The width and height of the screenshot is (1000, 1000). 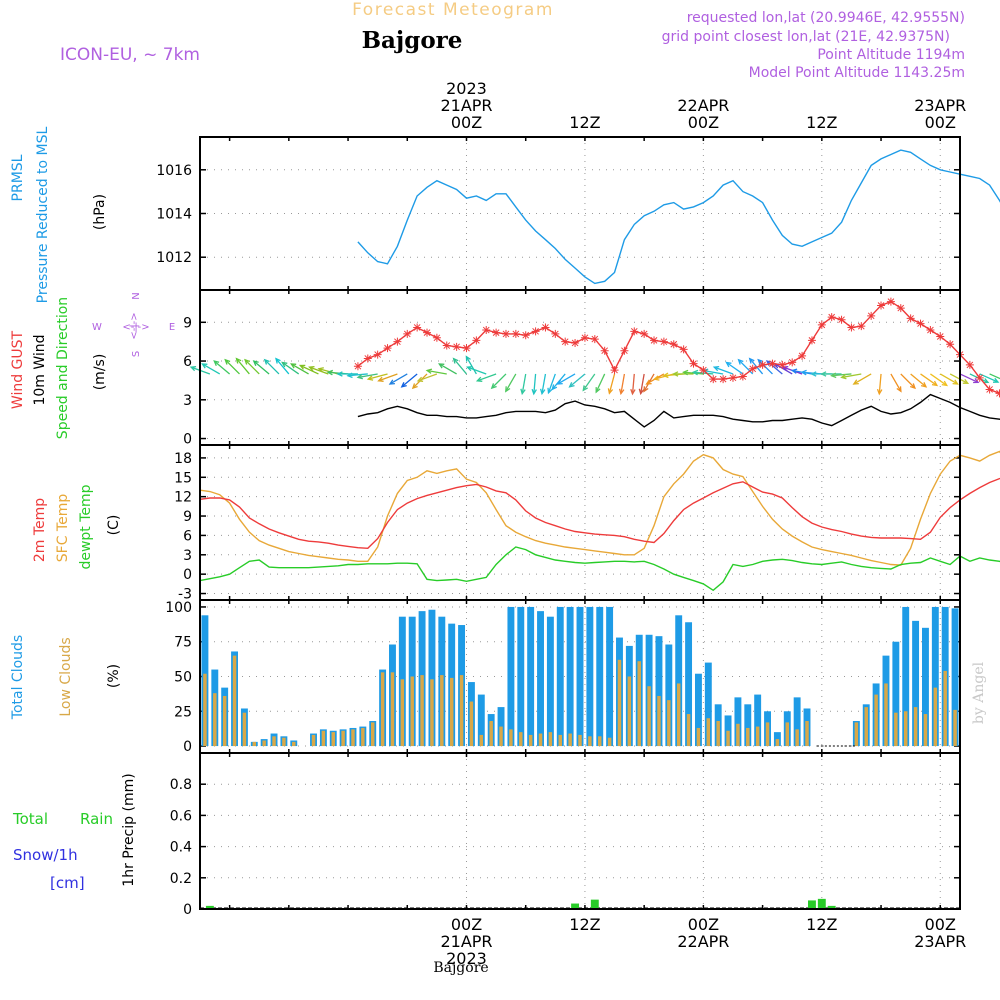 What do you see at coordinates (466, 941) in the screenshot?
I see `bottom-time-label: 21APR` at bounding box center [466, 941].